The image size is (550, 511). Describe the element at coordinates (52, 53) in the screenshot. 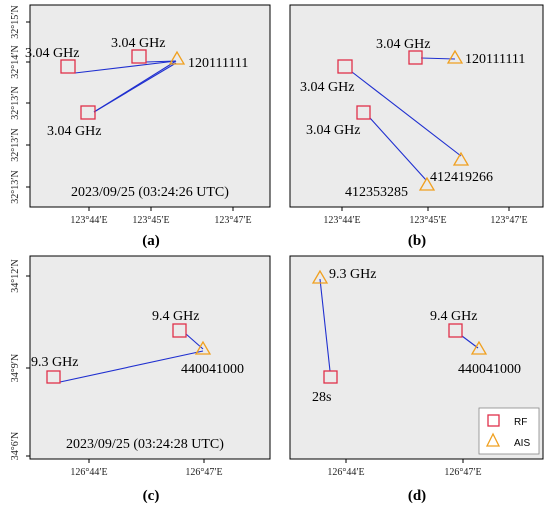

I see `panel-a-rf-label-1: 3.04 GHz` at that location.